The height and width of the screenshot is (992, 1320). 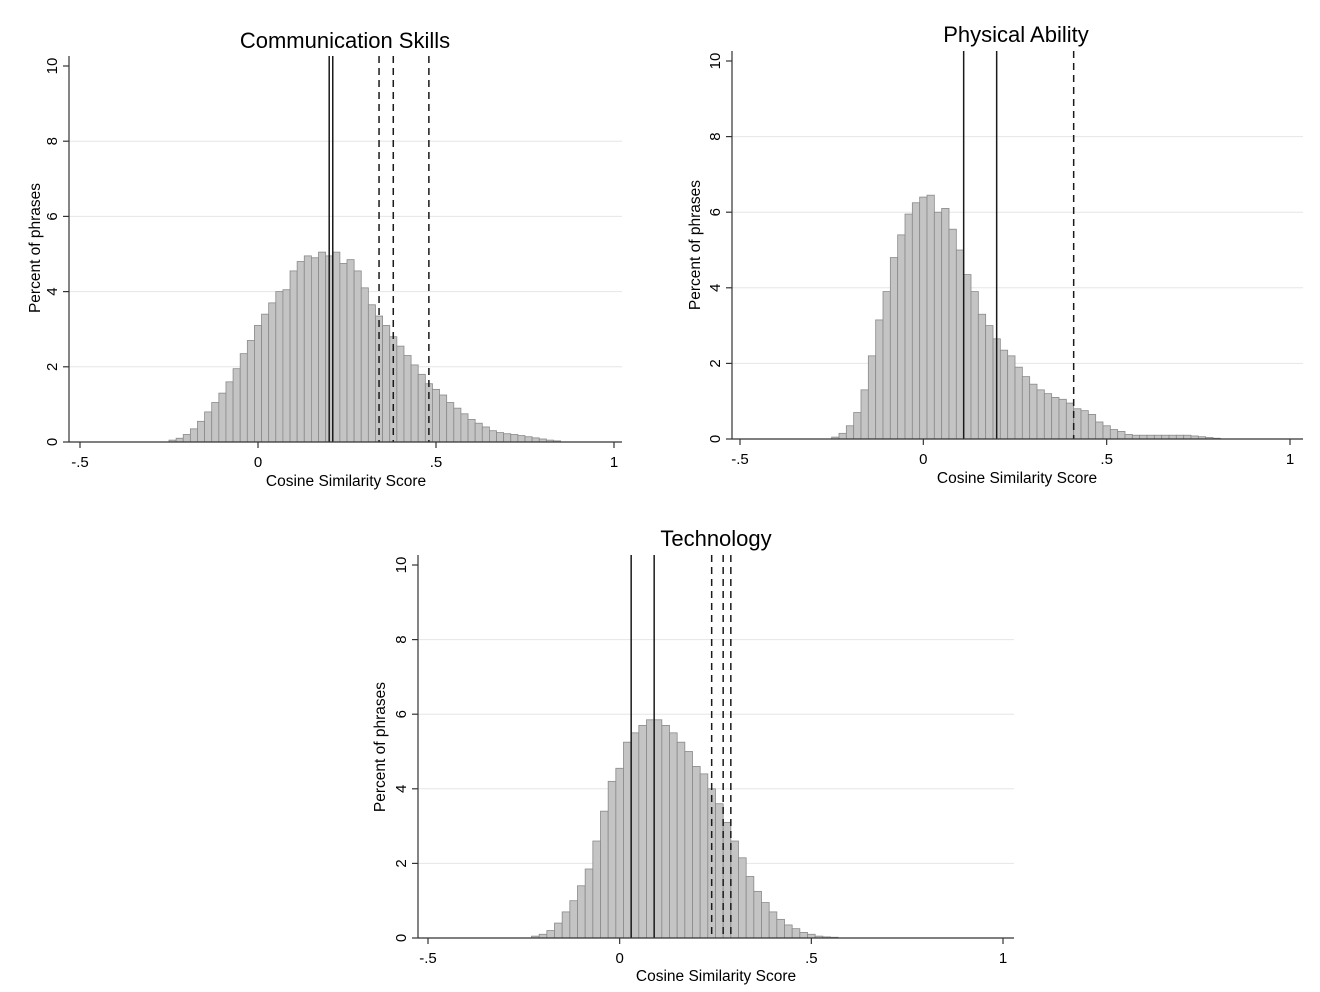 What do you see at coordinates (1016, 34) in the screenshot?
I see `chart-title: Physical Ability` at bounding box center [1016, 34].